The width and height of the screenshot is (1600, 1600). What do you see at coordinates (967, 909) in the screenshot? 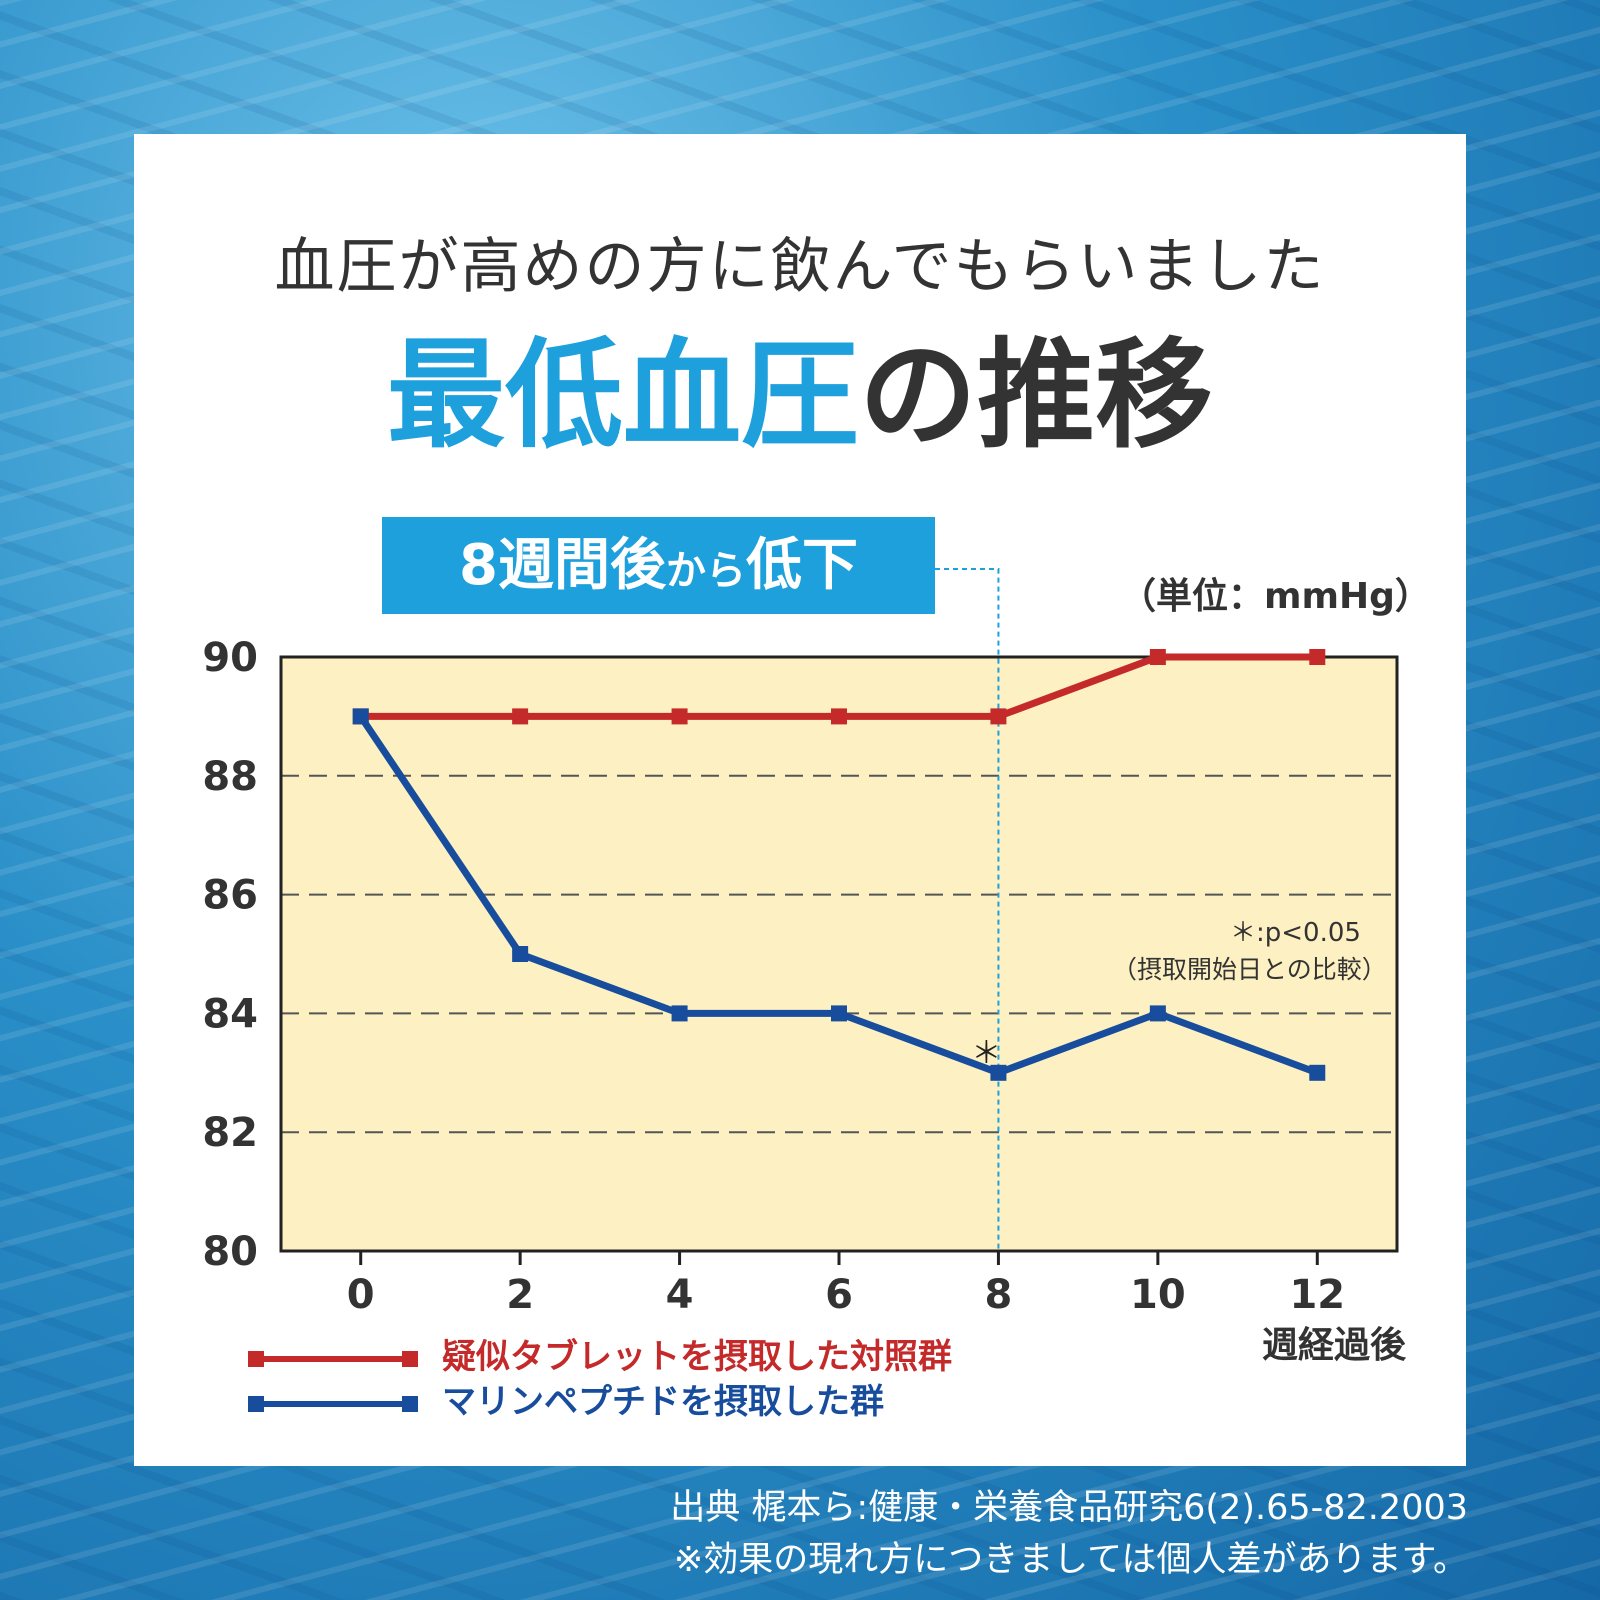
I see `highlight-guide` at bounding box center [967, 909].